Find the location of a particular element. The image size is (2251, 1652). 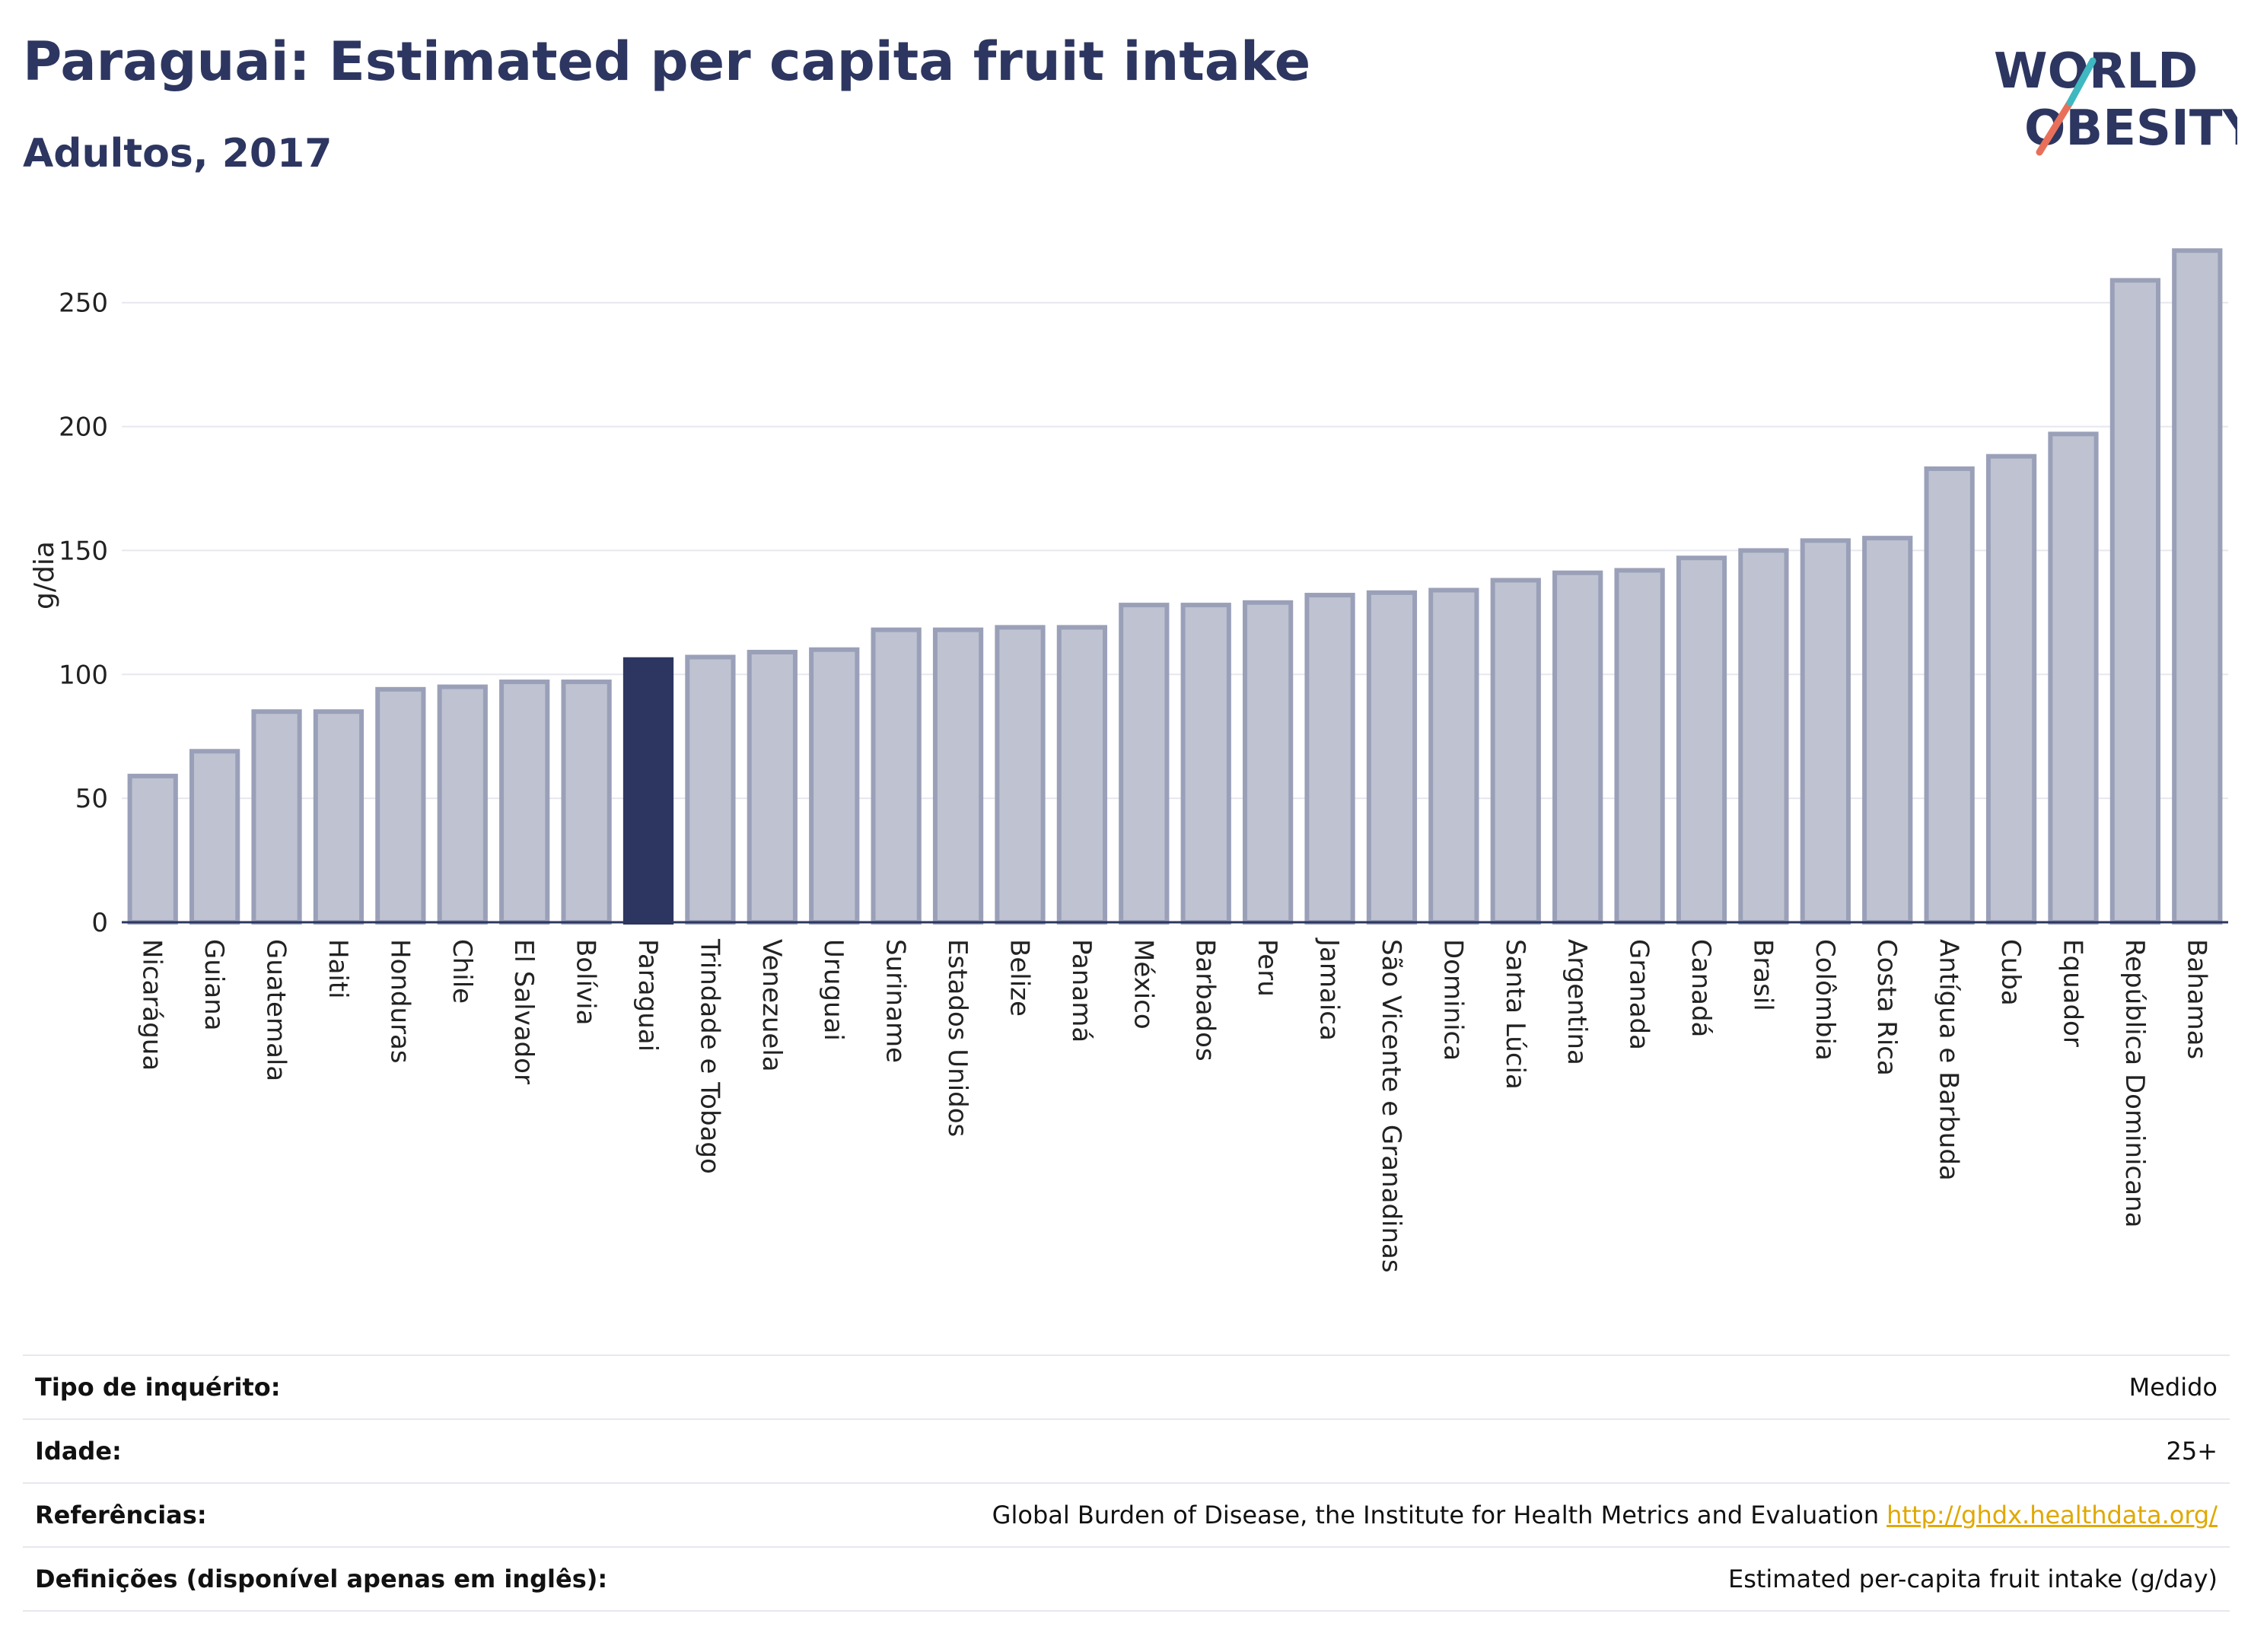

references-link: http://ghdx.healthdata.org/ is located at coordinates (2052, 1515).